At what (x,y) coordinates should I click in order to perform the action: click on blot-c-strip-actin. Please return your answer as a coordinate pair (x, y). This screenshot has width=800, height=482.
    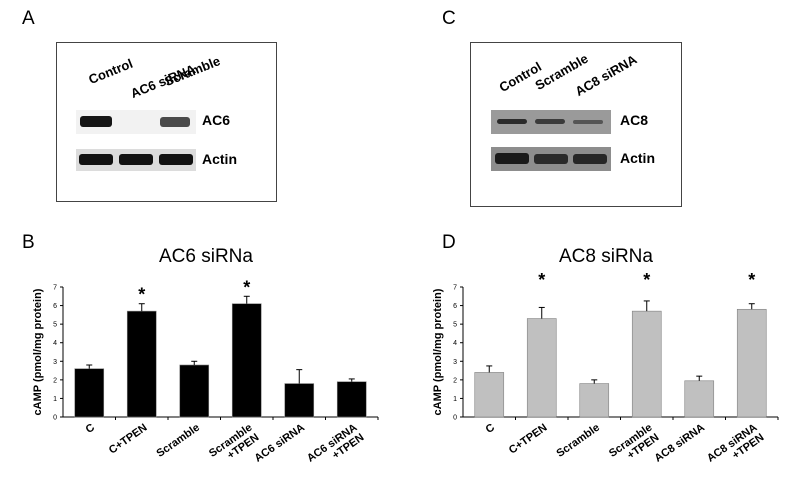
    Looking at the image, I should click on (551, 159).